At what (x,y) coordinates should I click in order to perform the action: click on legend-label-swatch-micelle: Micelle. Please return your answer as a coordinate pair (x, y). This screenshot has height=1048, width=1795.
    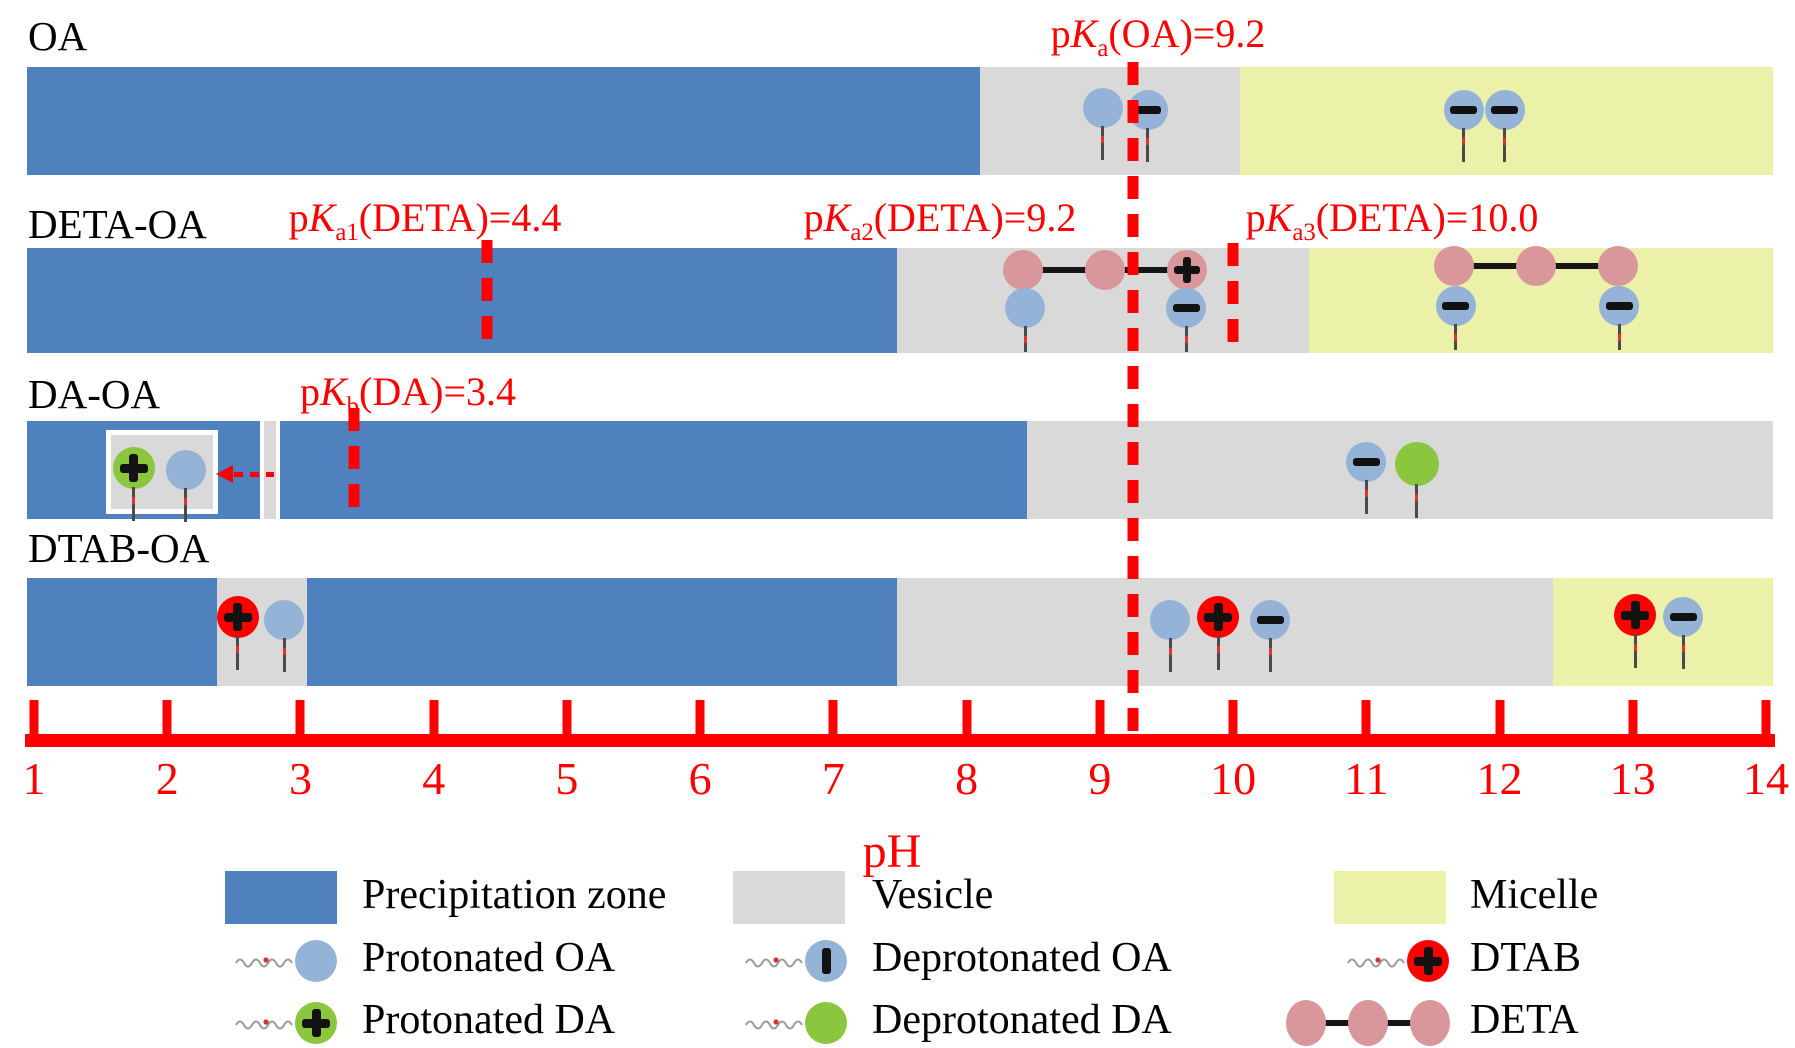
    Looking at the image, I should click on (1534, 895).